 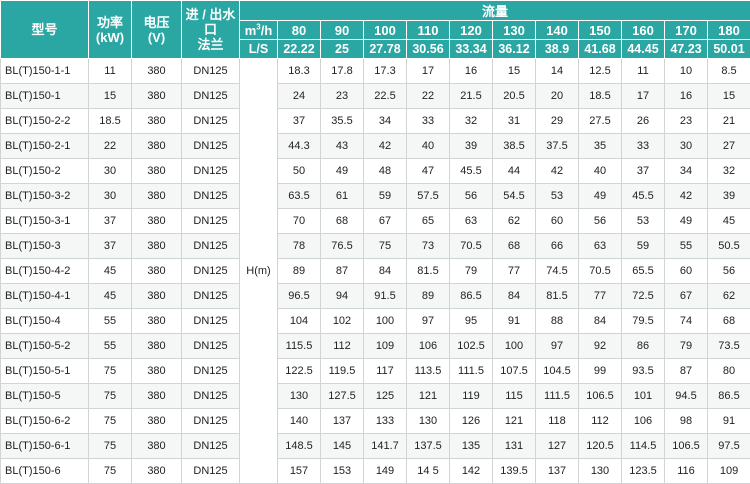 I want to click on model-cell: BL(T)150-5, so click(x=45, y=396).